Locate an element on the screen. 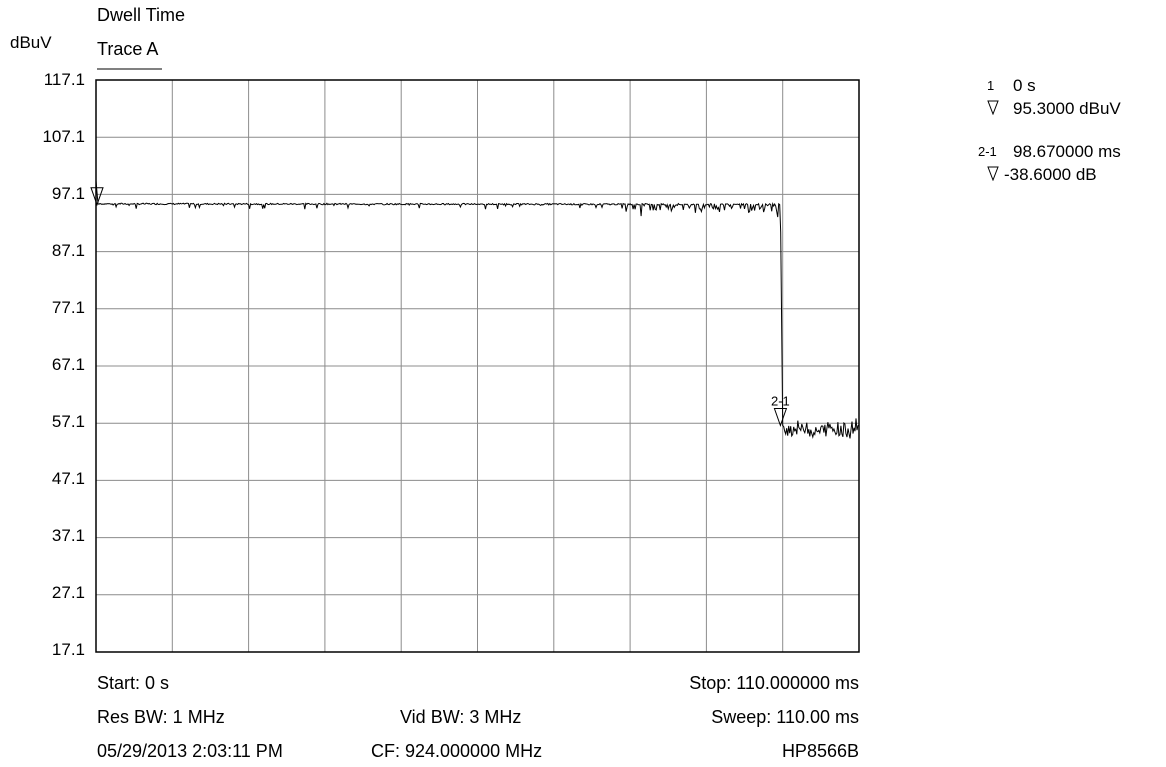 The width and height of the screenshot is (1166, 767). center-frequency-label: CF: 924.000000 MHz is located at coordinates (457, 751).